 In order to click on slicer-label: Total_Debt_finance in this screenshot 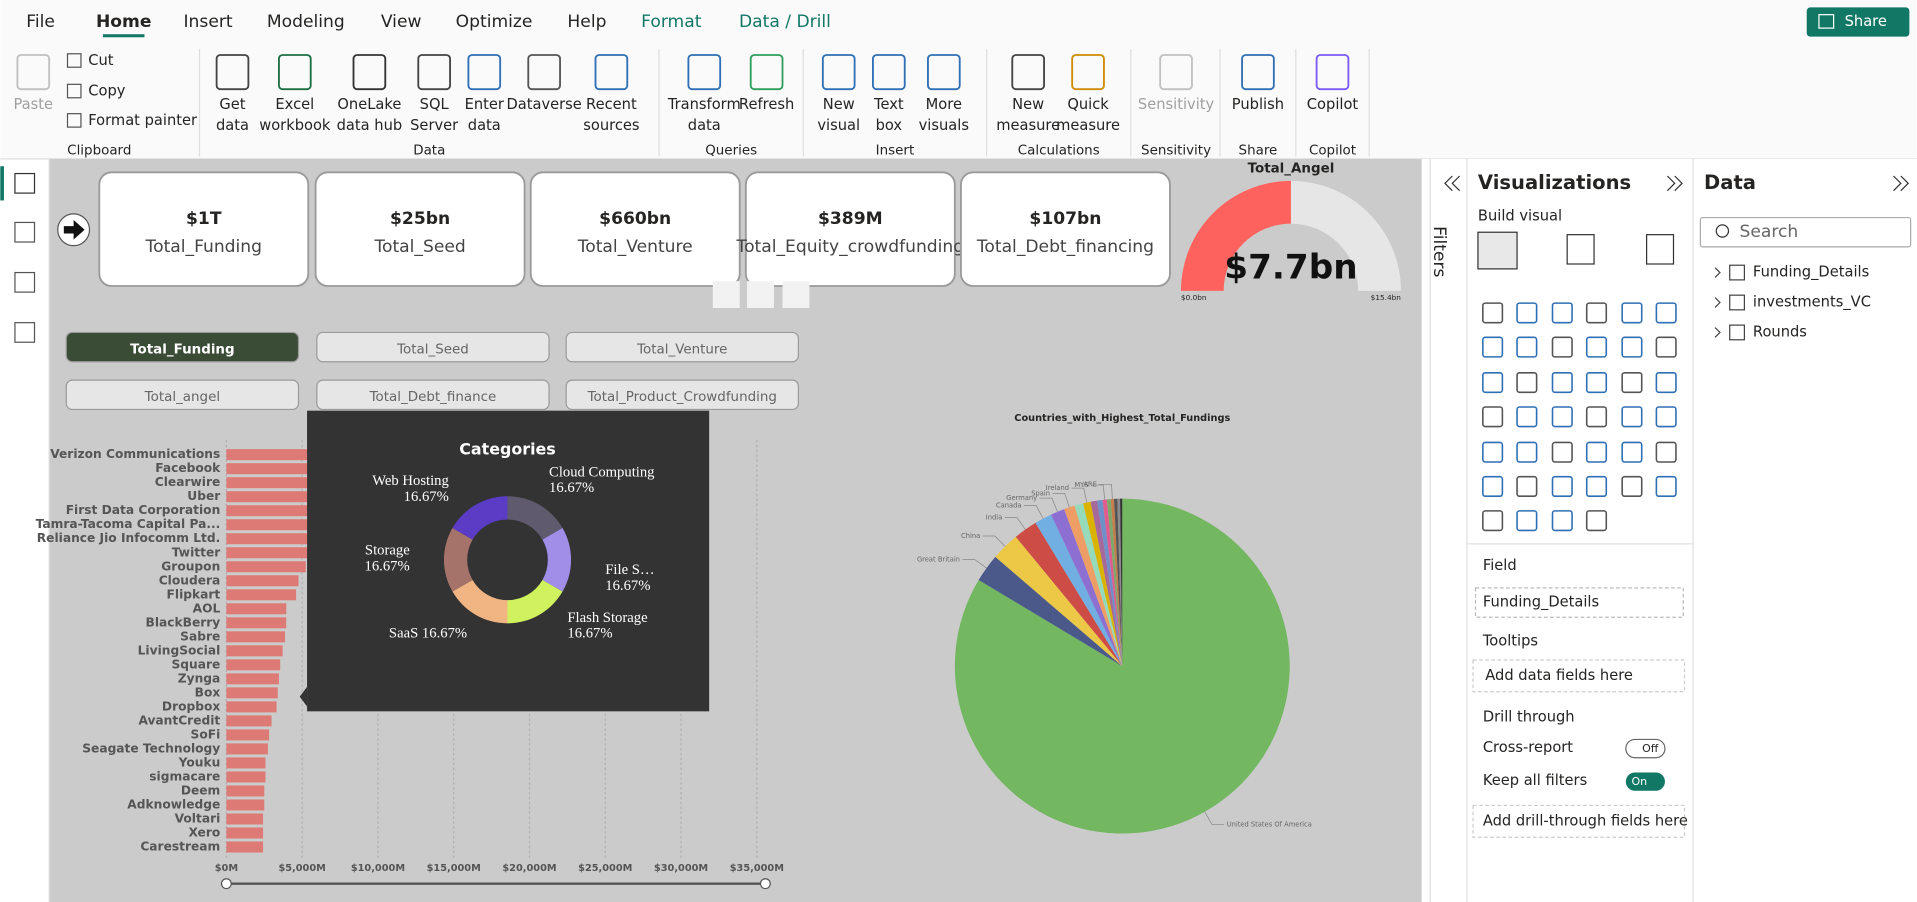, I will do `click(433, 397)`.